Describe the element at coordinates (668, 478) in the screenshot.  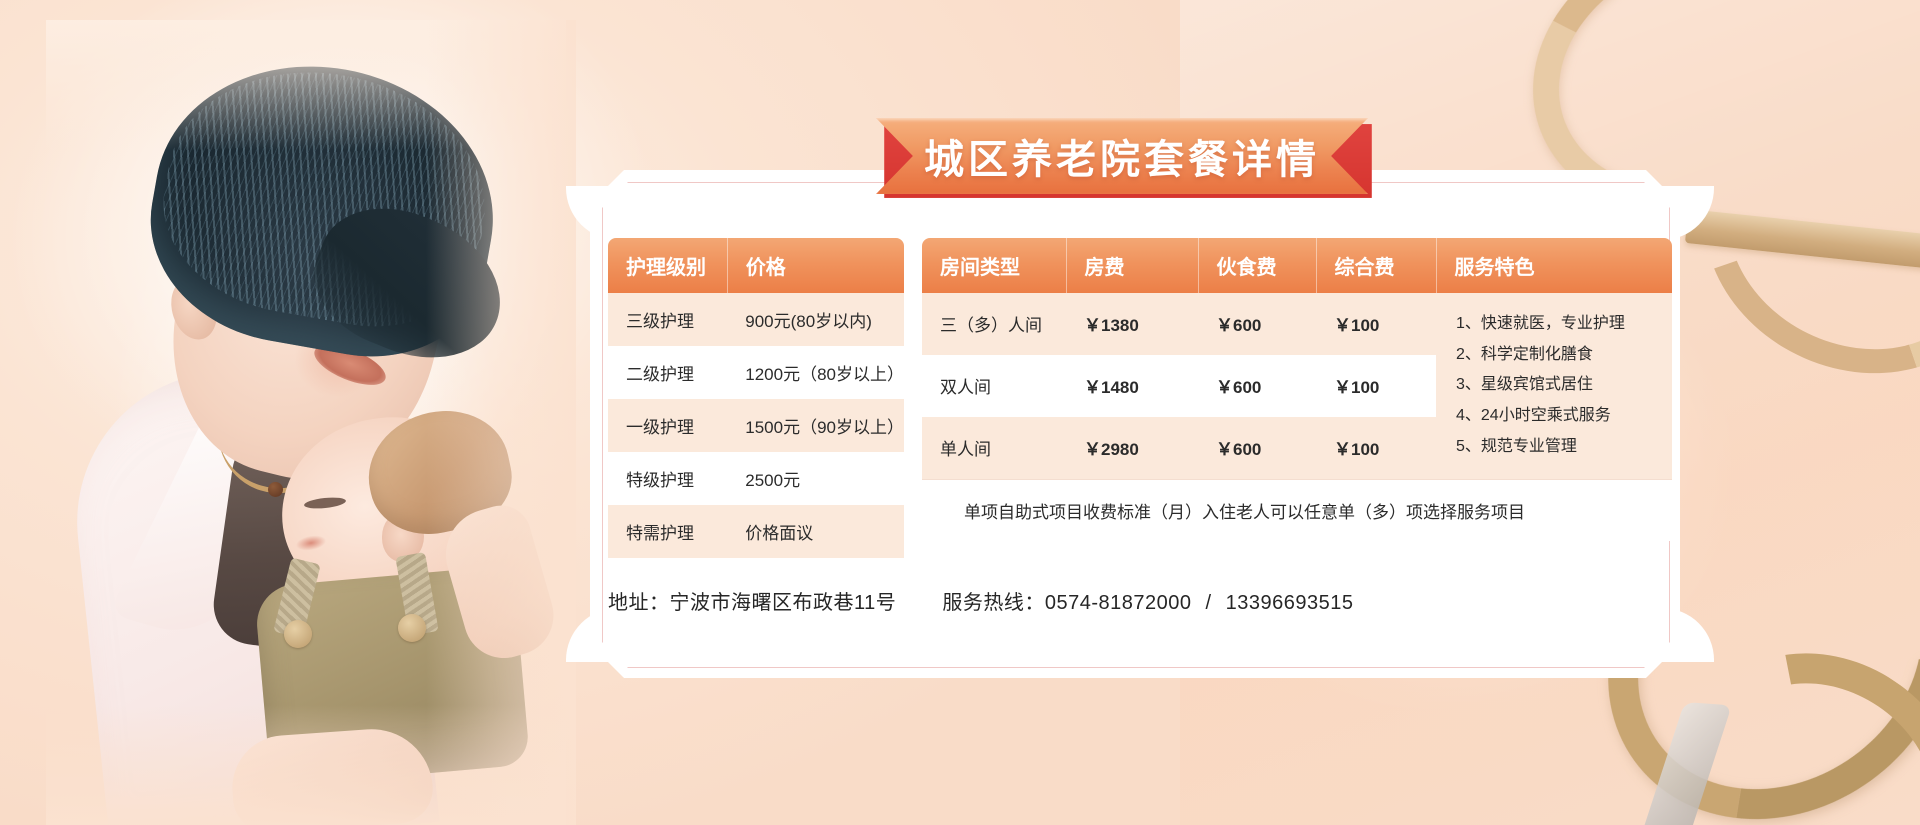
I see `care-level-value: 特级护理` at that location.